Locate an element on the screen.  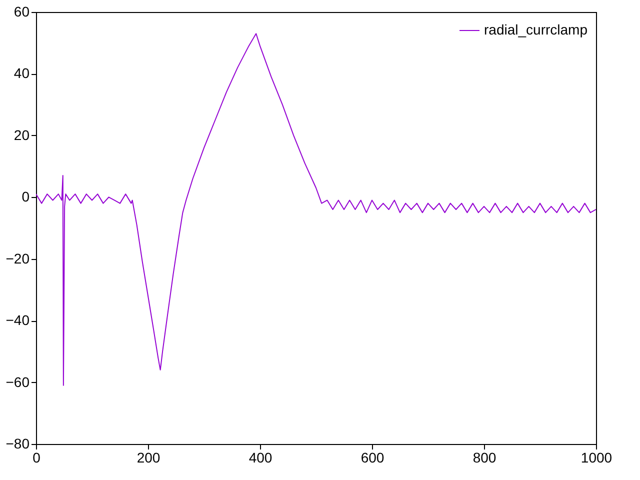
y-tick-label: 20 is located at coordinates (22, 134).